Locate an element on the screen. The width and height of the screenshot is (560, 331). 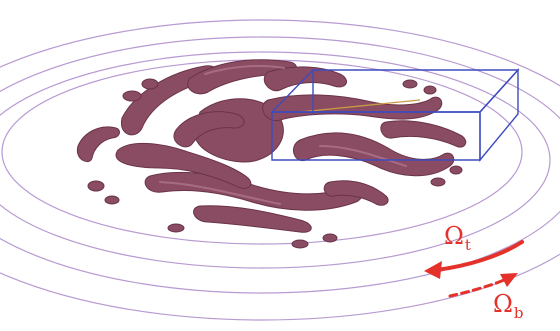
arm-right is located at coordinates (352, 108).